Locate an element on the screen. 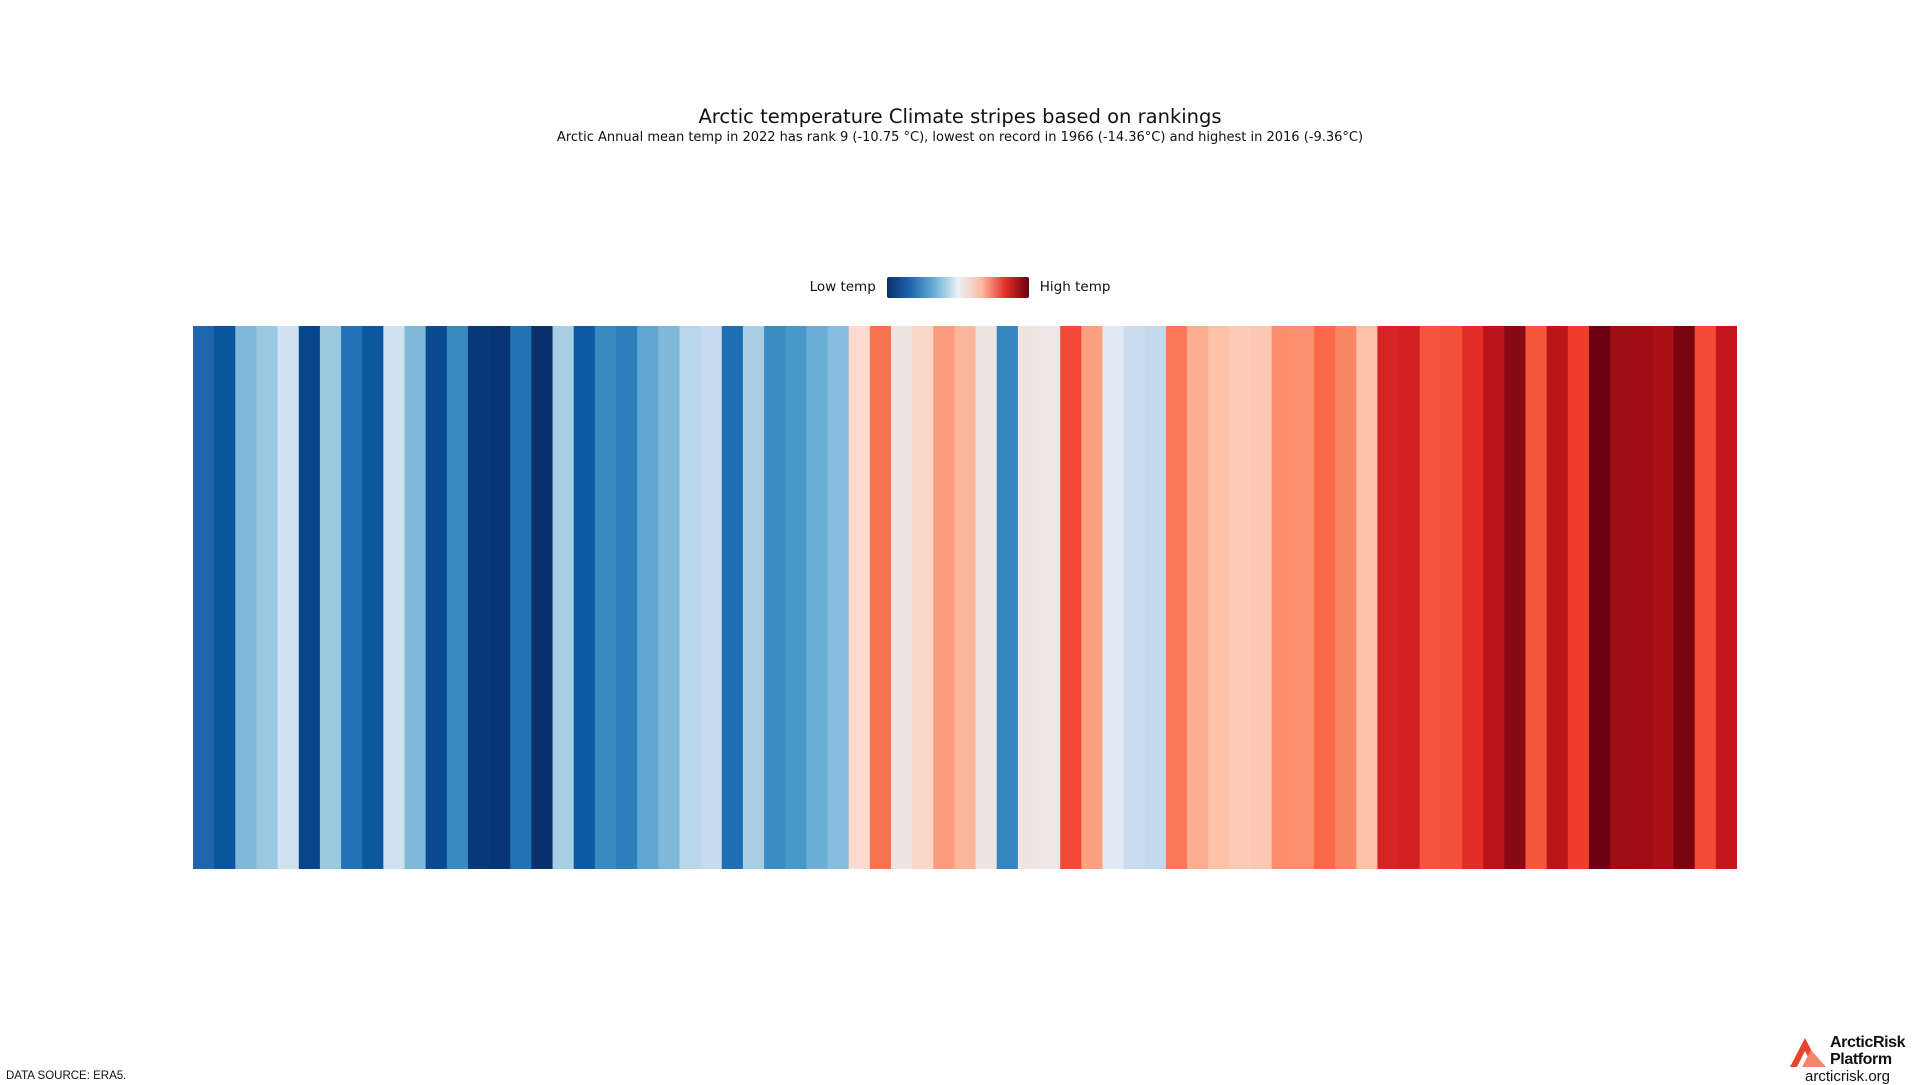  brand-block: ArcticRisk Platform arcticrisk.org is located at coordinates (1854, 1059).